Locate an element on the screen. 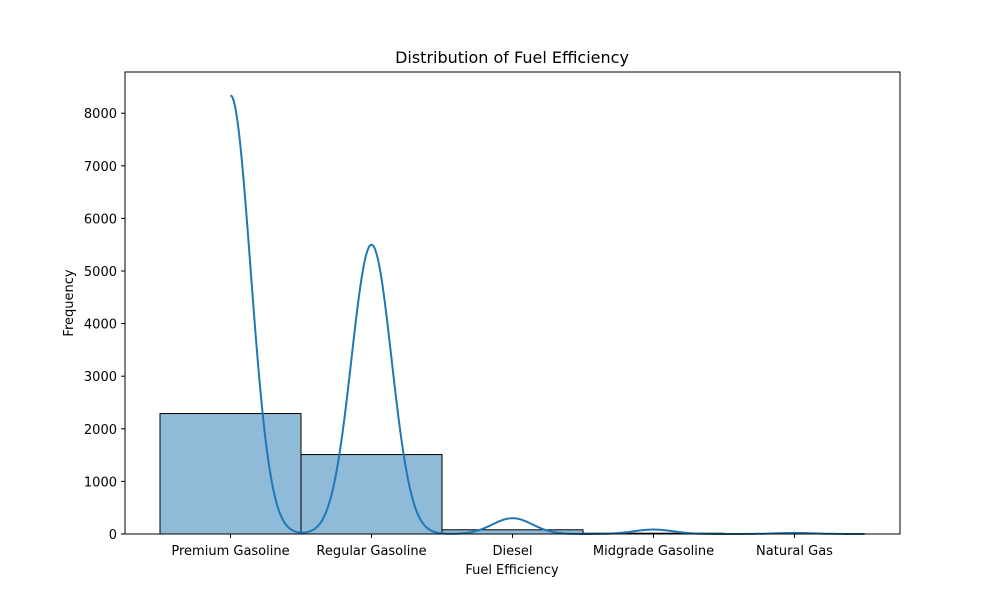  bars-group is located at coordinates (512, 474).